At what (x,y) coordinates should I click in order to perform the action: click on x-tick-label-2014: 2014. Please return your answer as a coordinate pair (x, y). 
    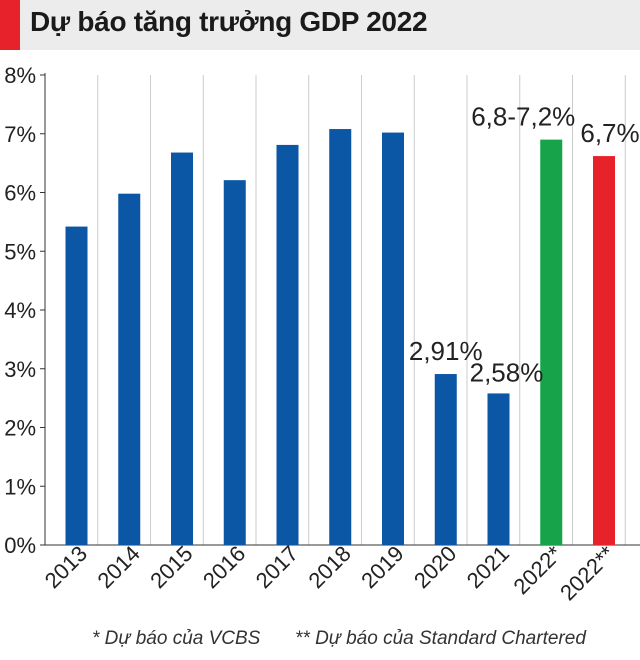
    Looking at the image, I should click on (118, 567).